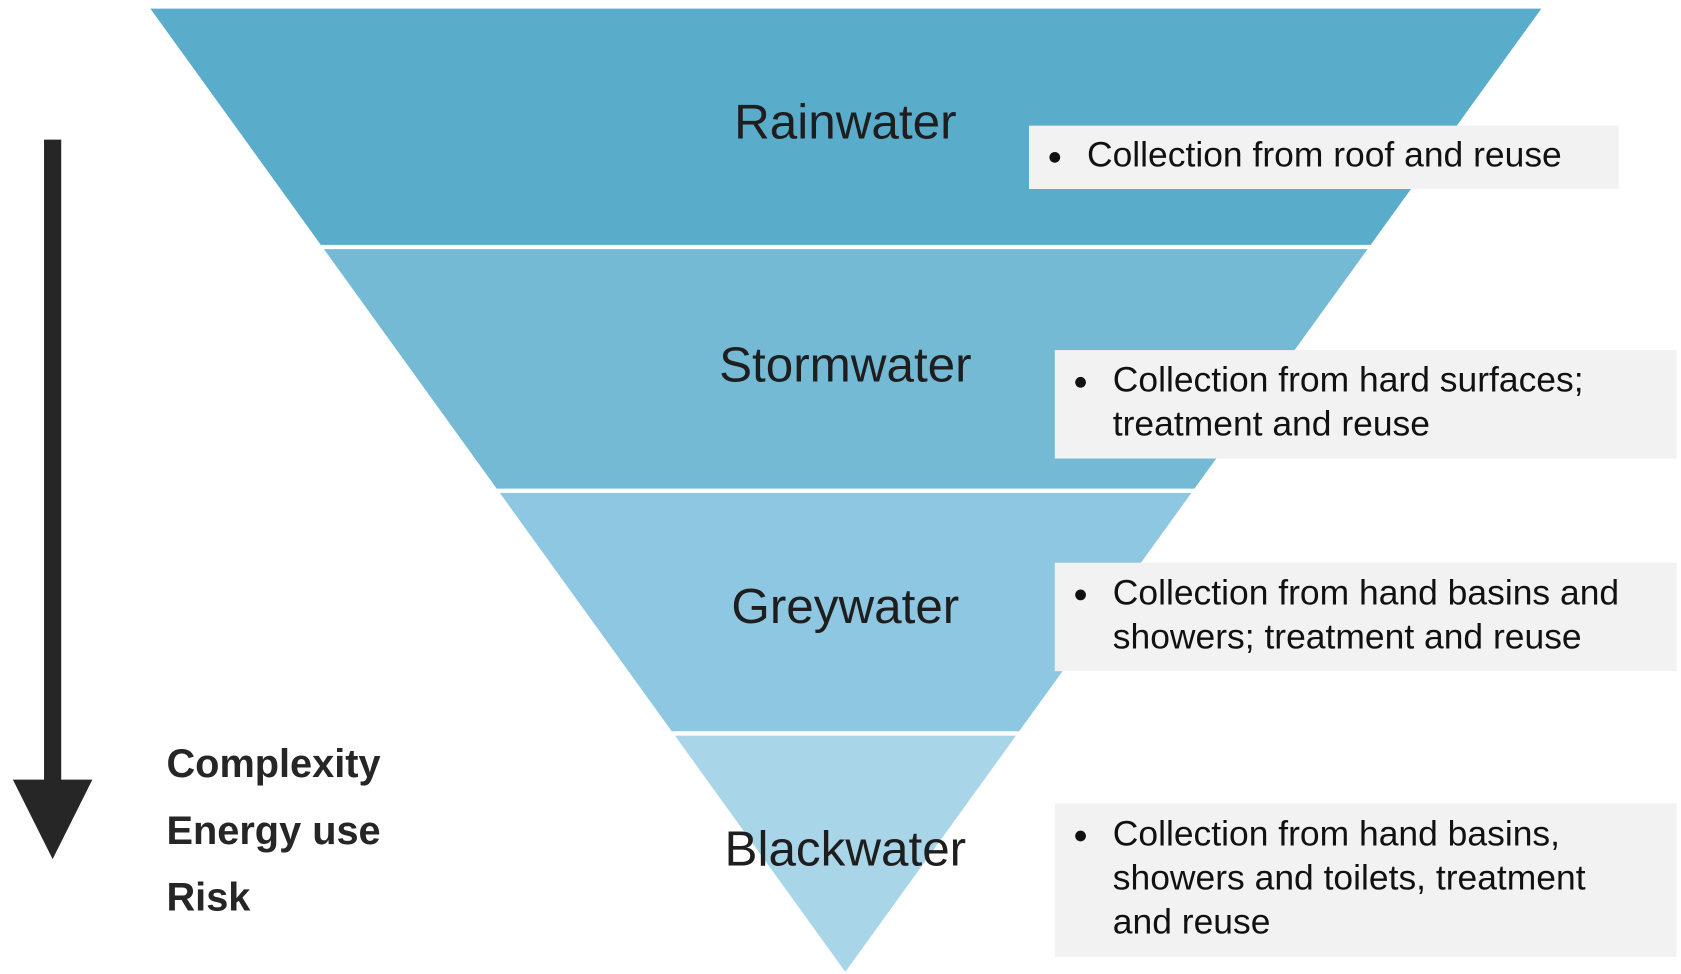 This screenshot has height=974, width=1681. Describe the element at coordinates (1349, 877) in the screenshot. I see `description-line: showers and toilets, treatment` at that location.